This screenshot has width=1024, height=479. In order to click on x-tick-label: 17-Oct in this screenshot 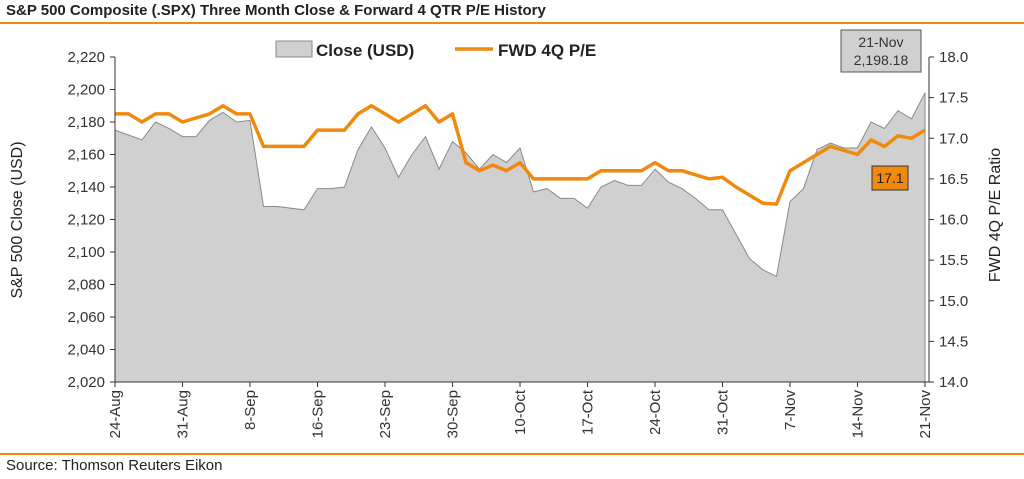, I will do `click(588, 412)`.